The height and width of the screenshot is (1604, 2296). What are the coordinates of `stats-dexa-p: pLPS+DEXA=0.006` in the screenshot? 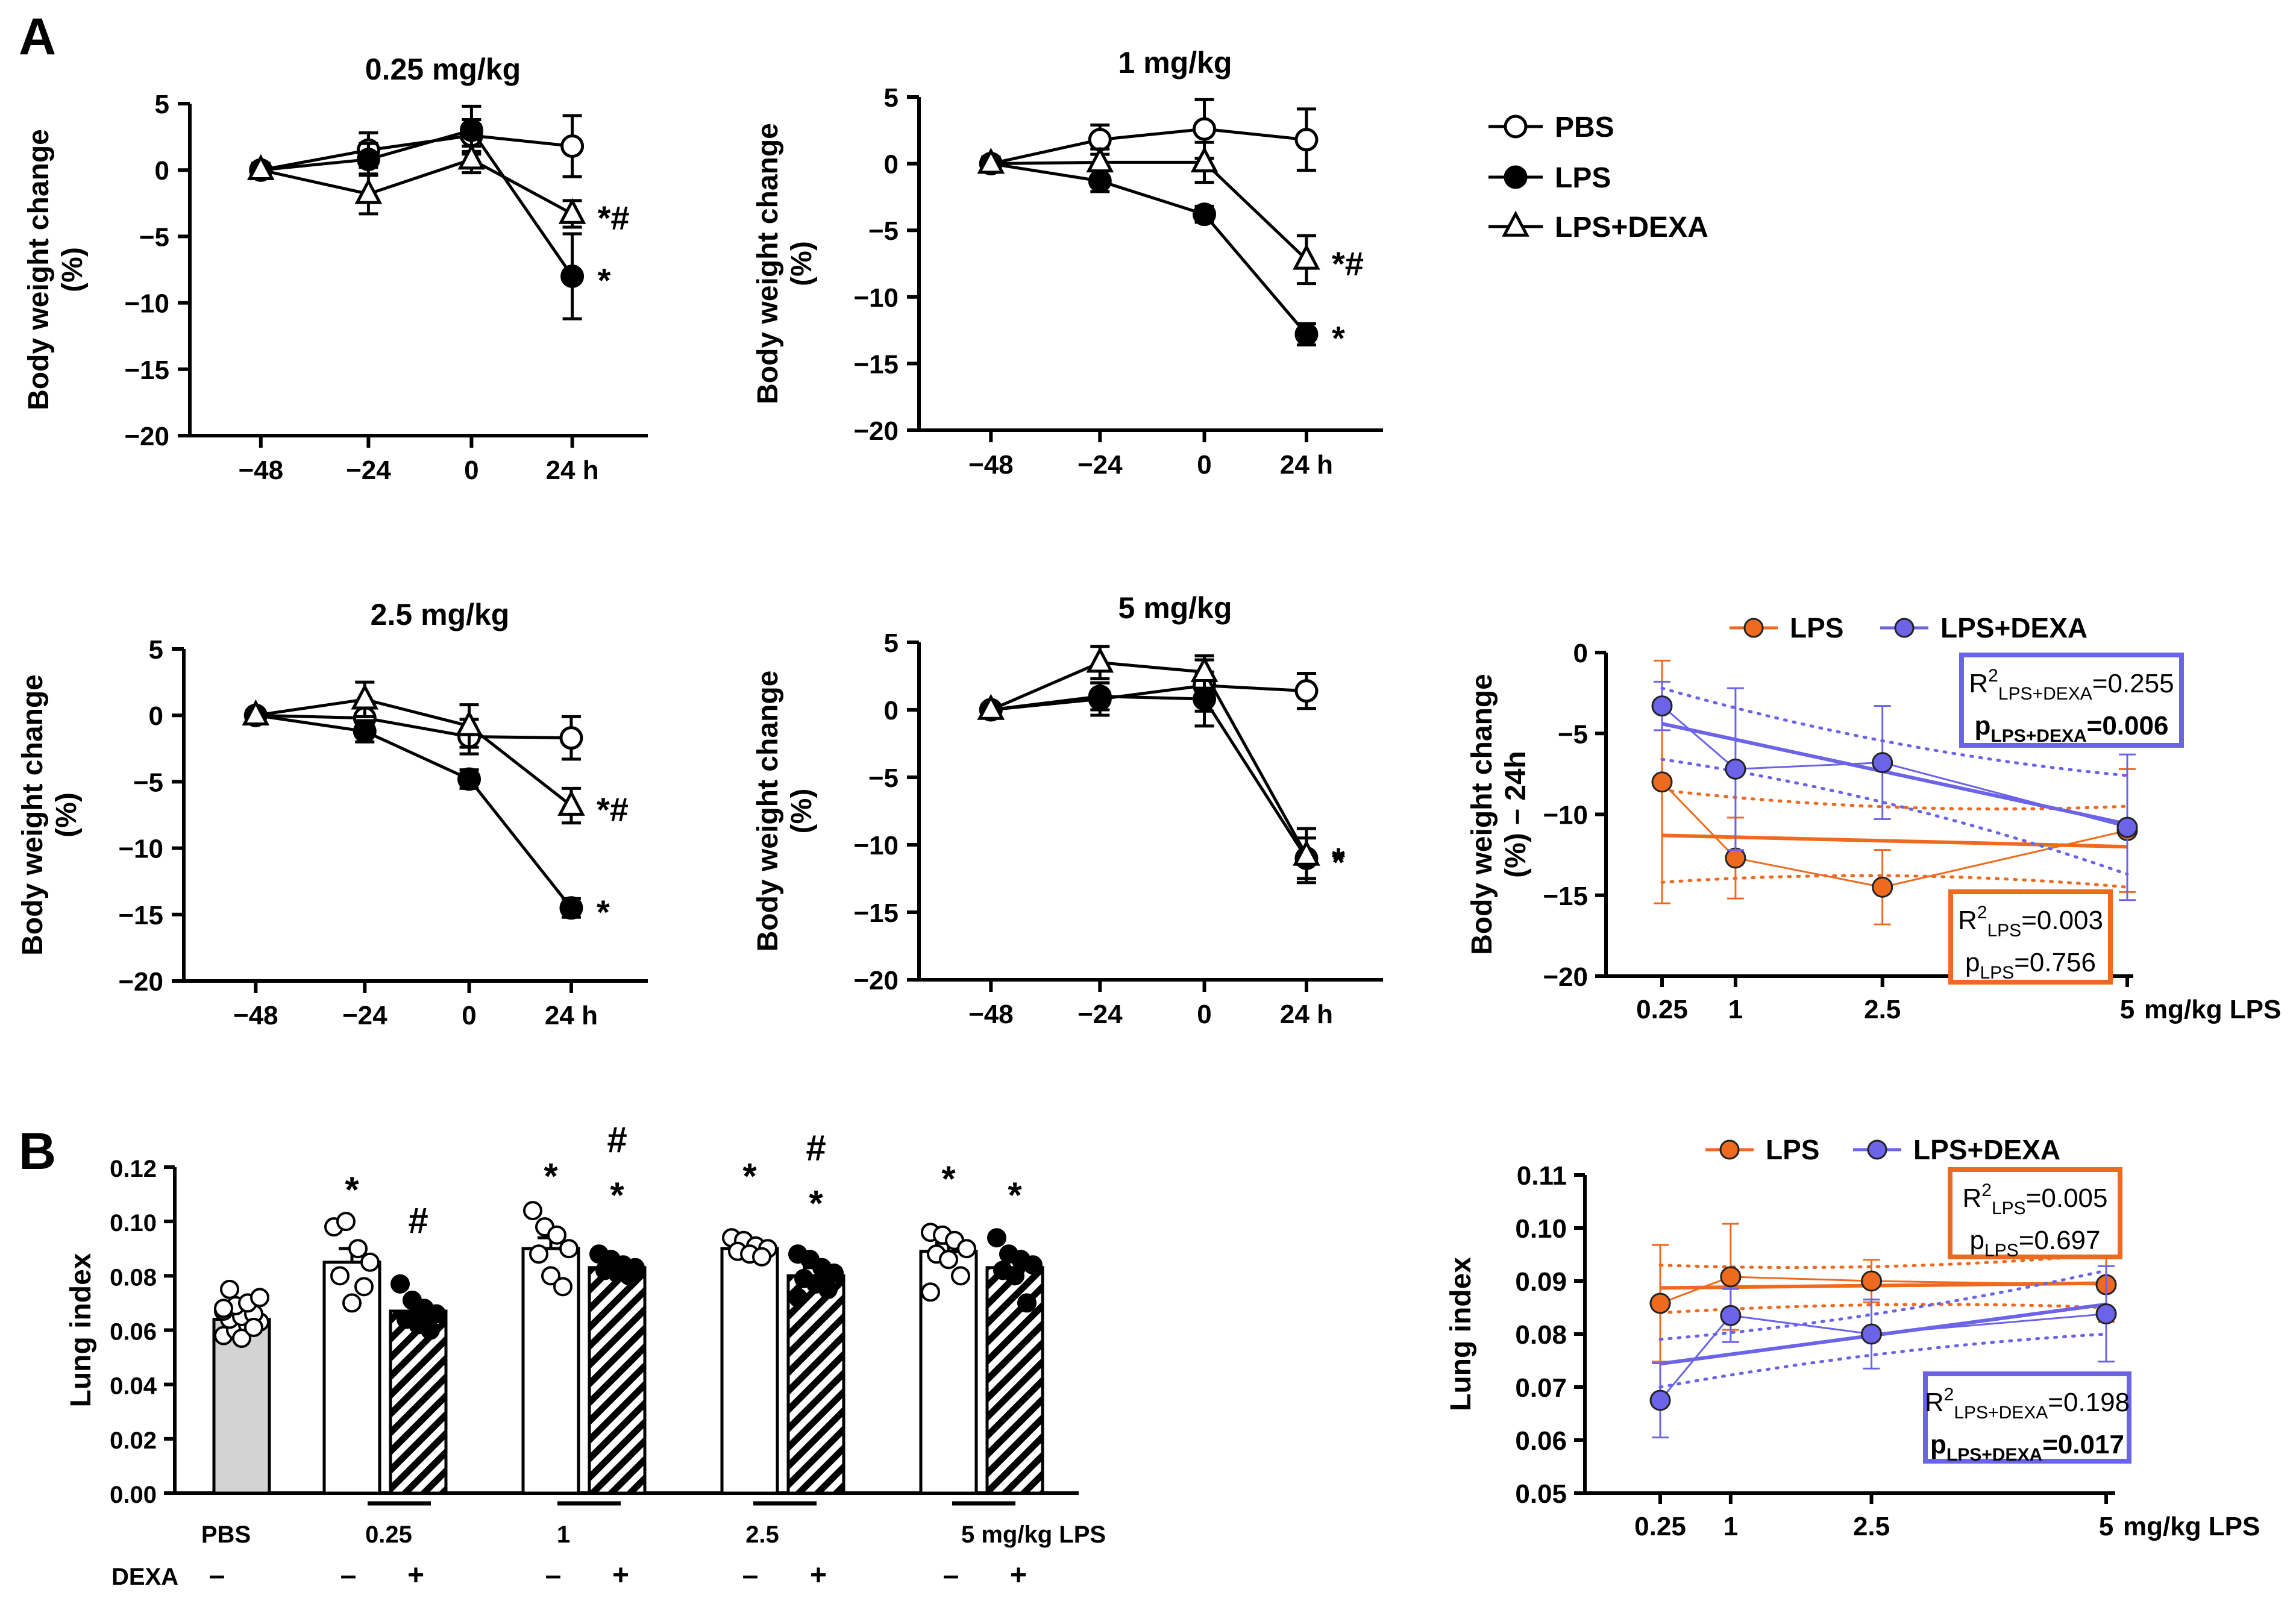 It's located at (2072, 729).